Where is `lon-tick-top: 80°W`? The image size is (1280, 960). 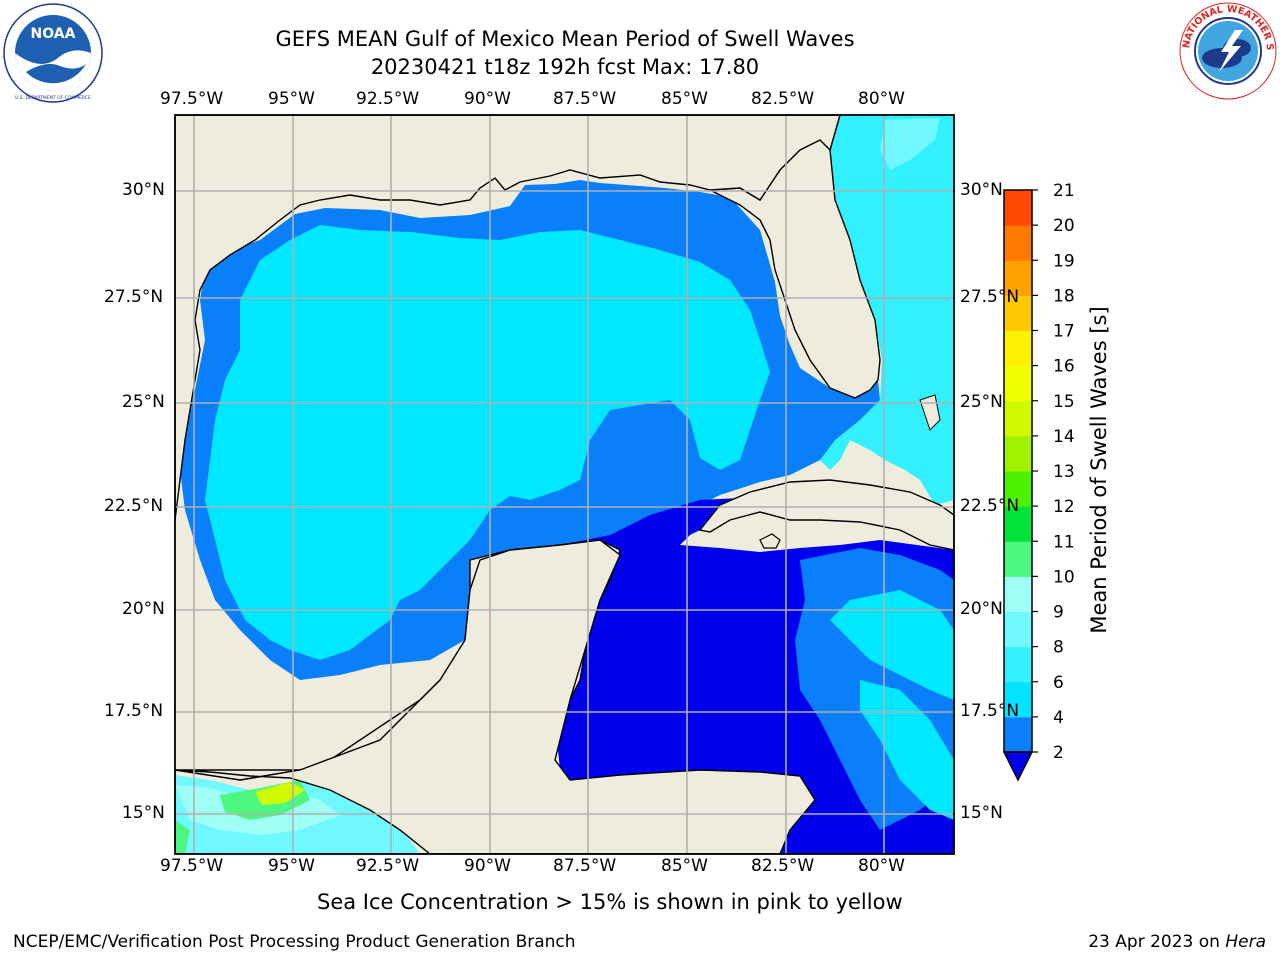
lon-tick-top: 80°W is located at coordinates (881, 99).